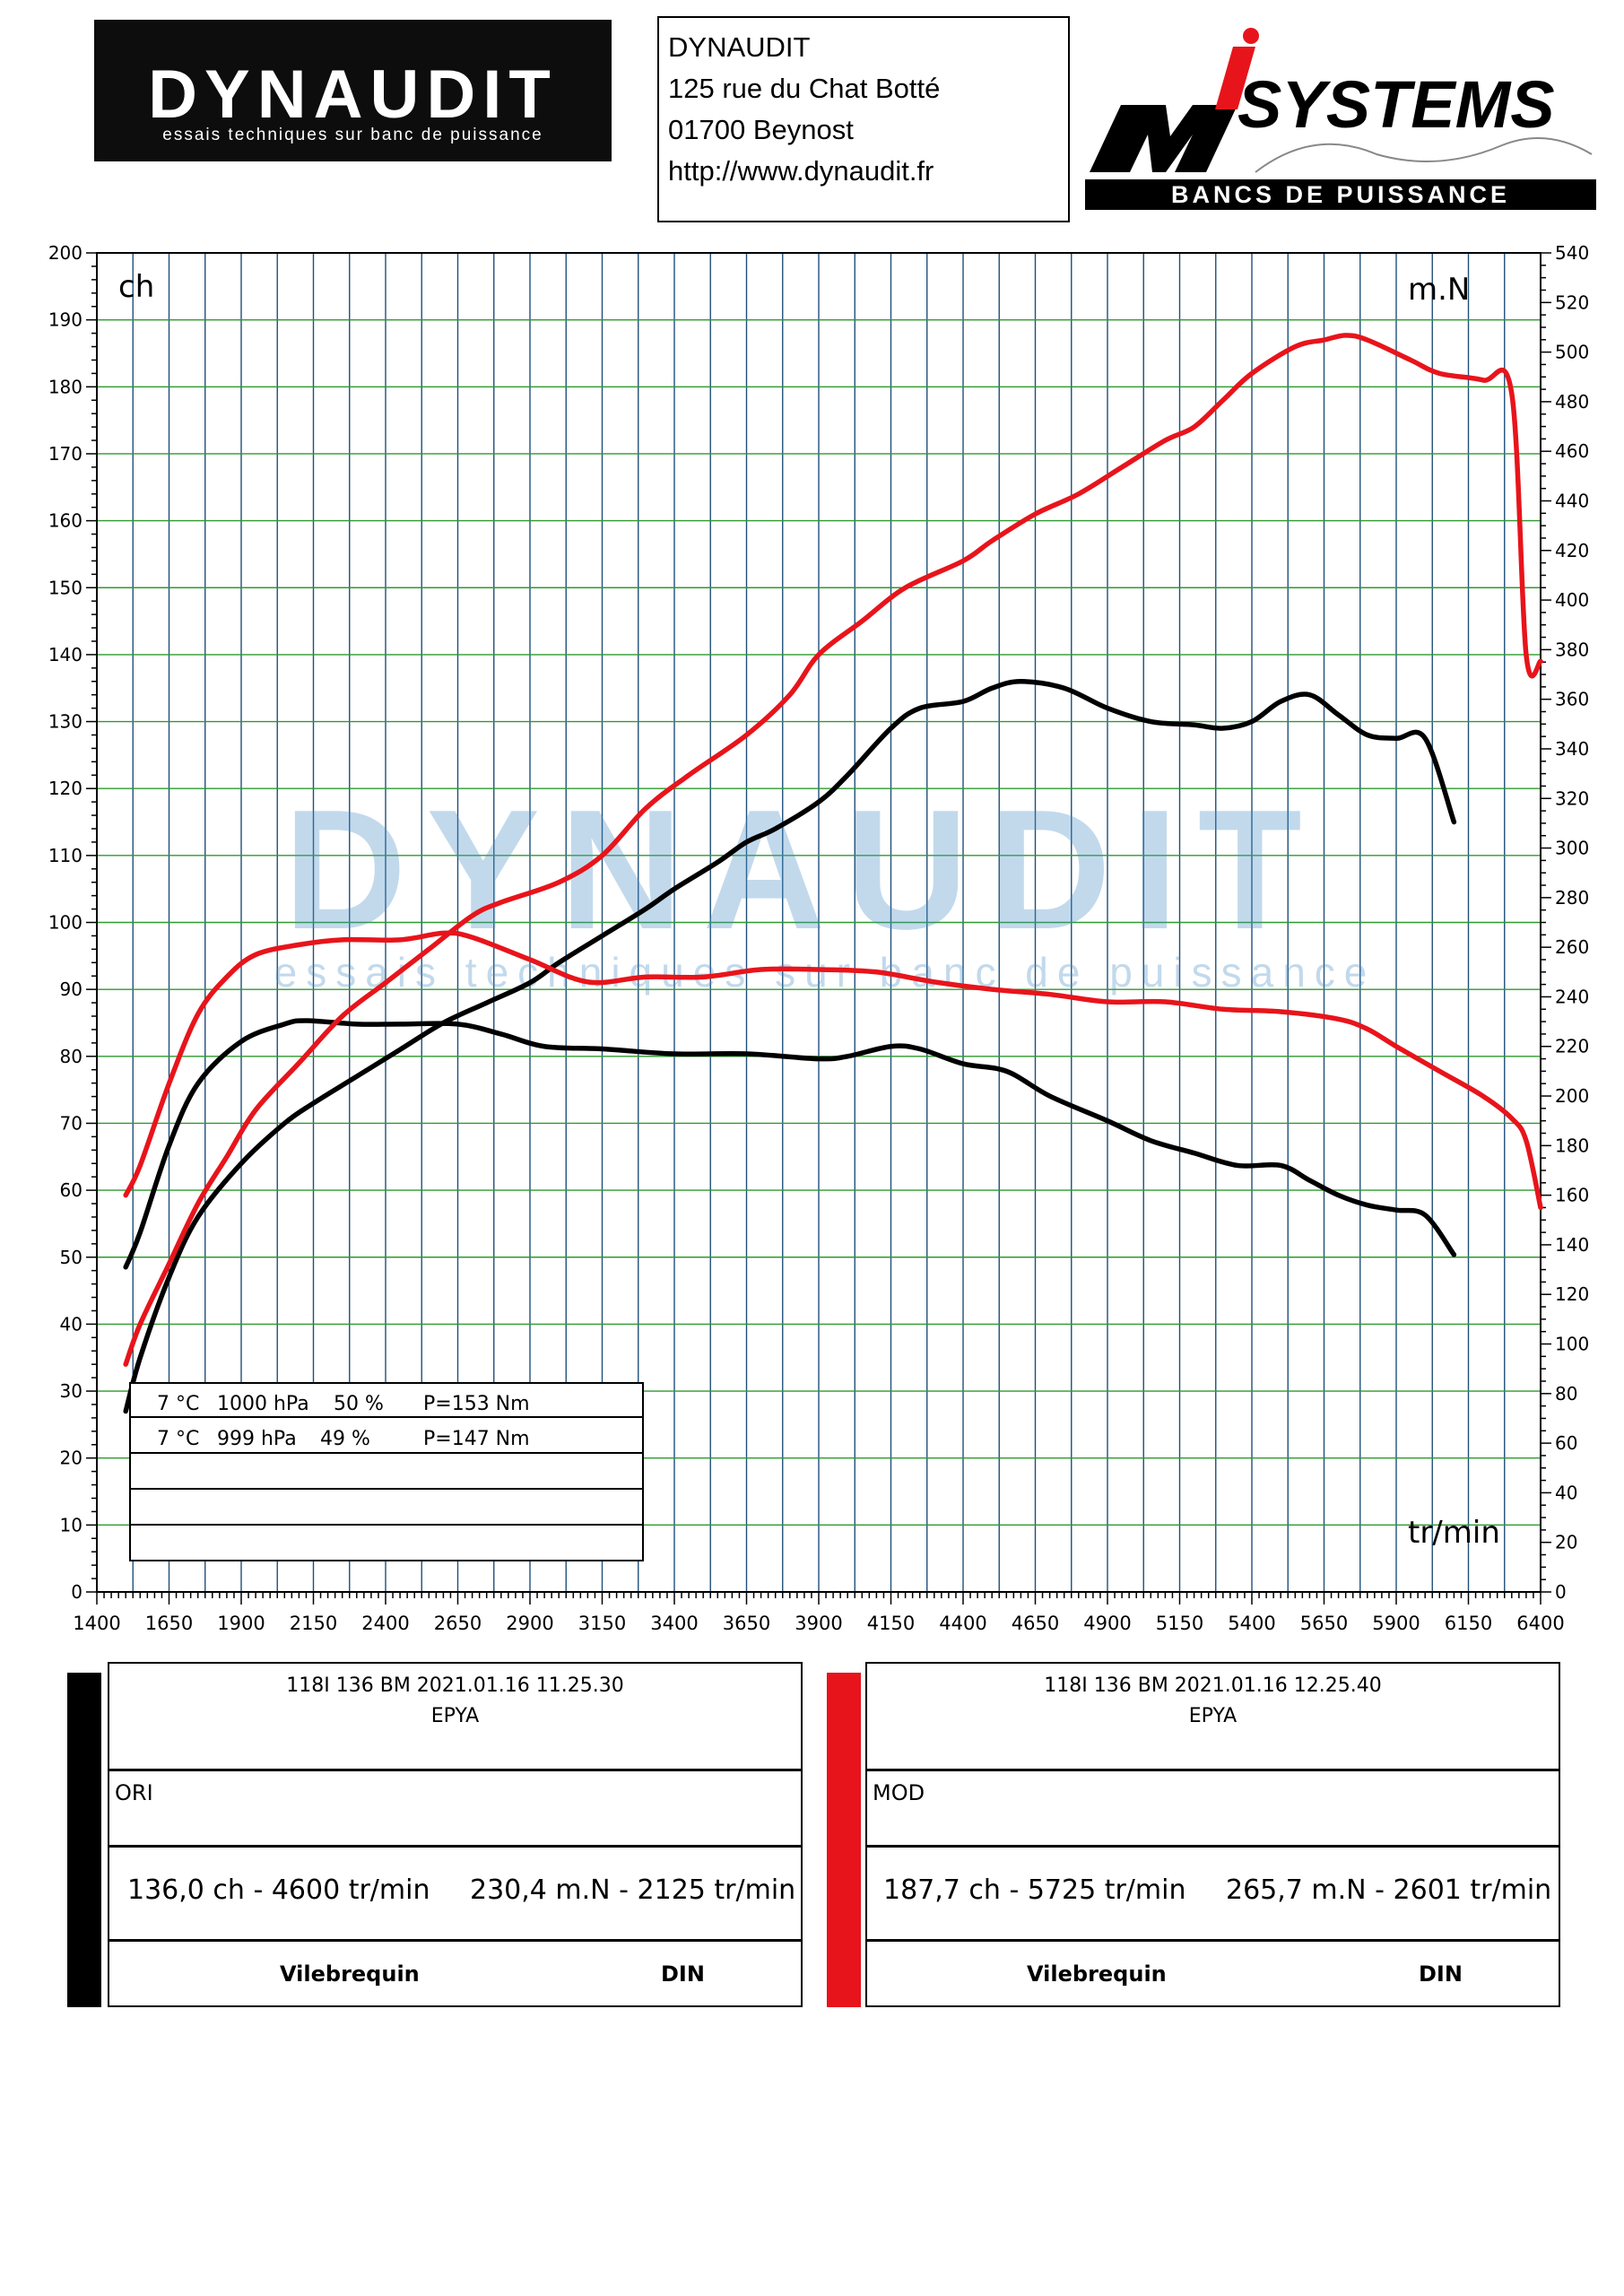 The image size is (1624, 2296). What do you see at coordinates (77, 1592) in the screenshot?
I see `y-left-tick-label: 0` at bounding box center [77, 1592].